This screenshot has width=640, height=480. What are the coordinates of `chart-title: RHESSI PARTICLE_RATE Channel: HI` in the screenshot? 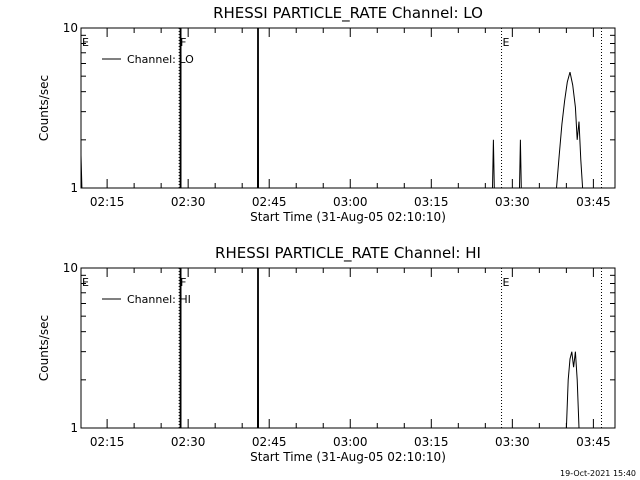 It's located at (348, 253).